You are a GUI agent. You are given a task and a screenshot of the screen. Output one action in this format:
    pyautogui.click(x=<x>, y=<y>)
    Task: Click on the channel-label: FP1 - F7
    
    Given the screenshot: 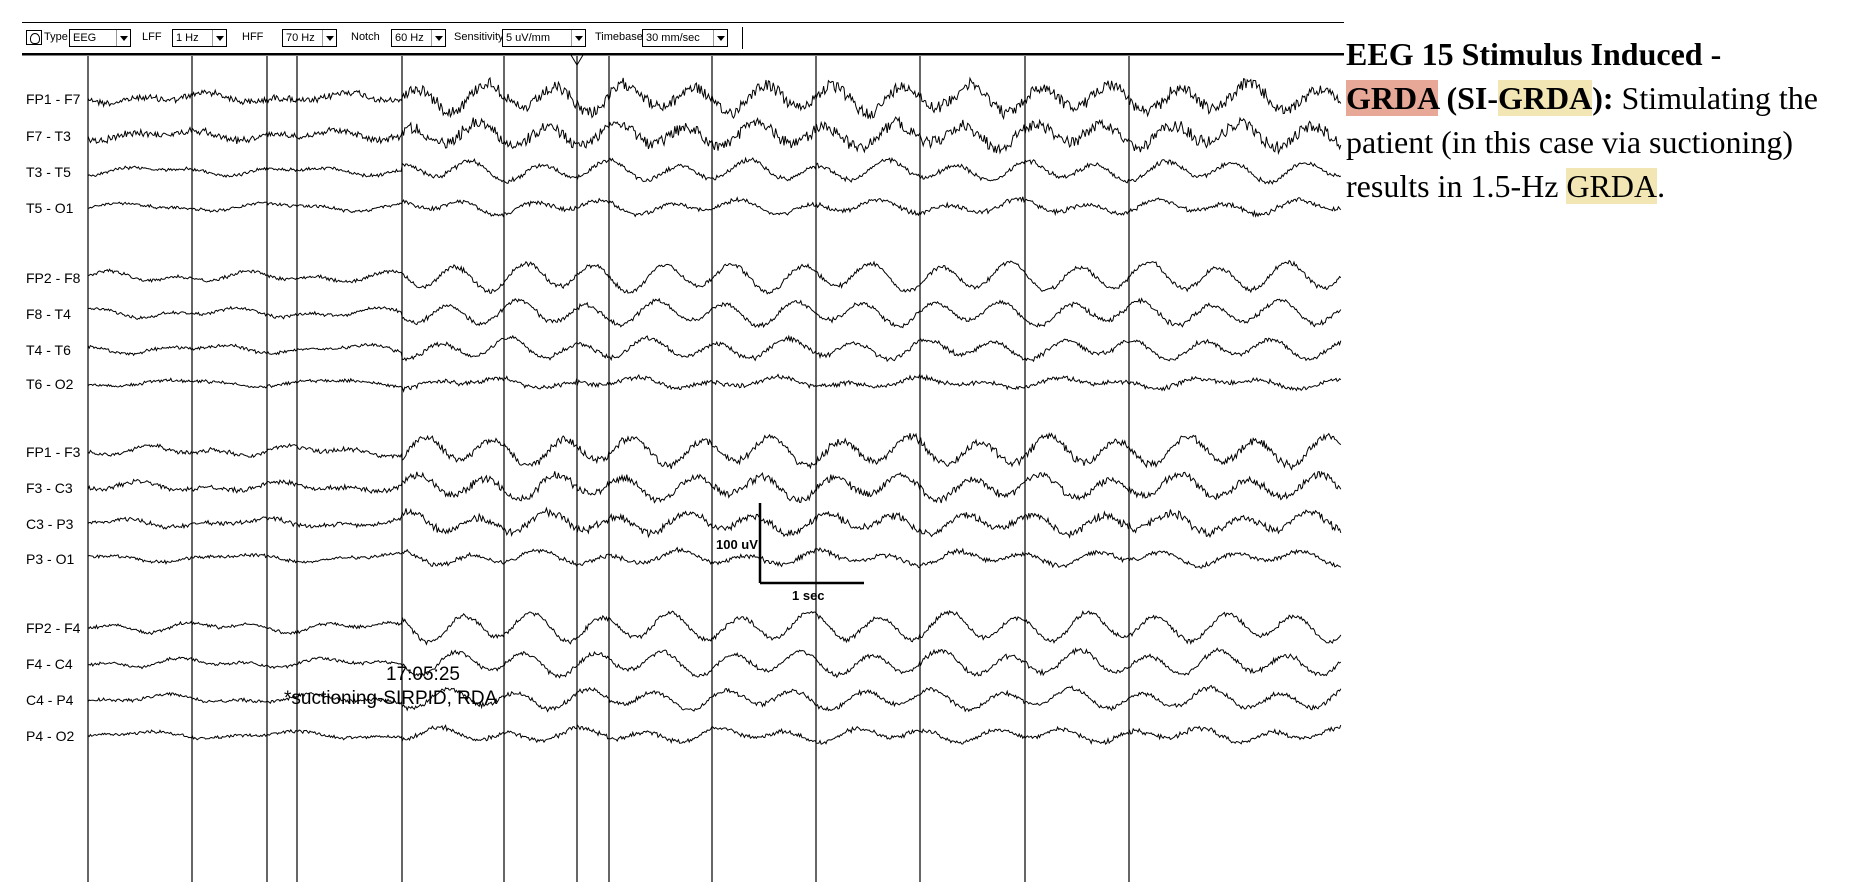 What is the action you would take?
    pyautogui.click(x=53, y=99)
    